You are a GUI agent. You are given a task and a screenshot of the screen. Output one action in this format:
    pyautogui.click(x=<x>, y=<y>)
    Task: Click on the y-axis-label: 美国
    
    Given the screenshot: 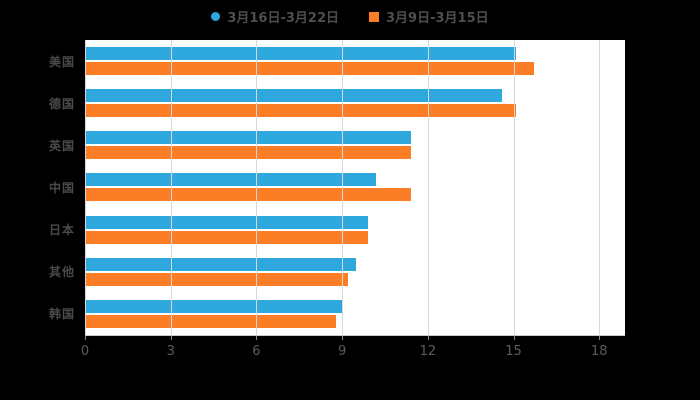 What is the action you would take?
    pyautogui.click(x=61, y=61)
    